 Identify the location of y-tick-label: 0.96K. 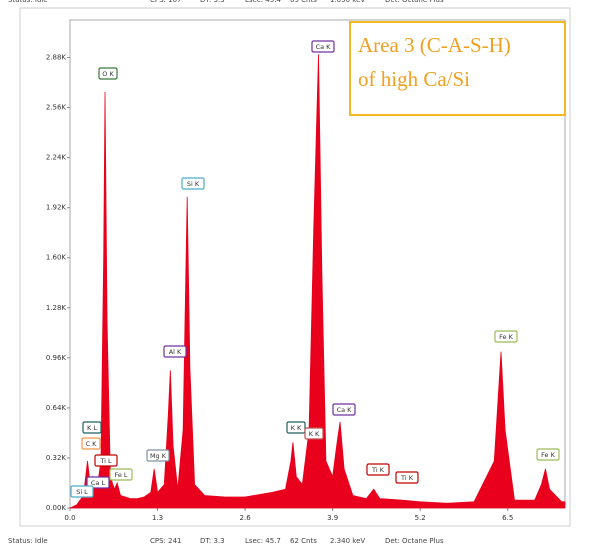
(56, 358).